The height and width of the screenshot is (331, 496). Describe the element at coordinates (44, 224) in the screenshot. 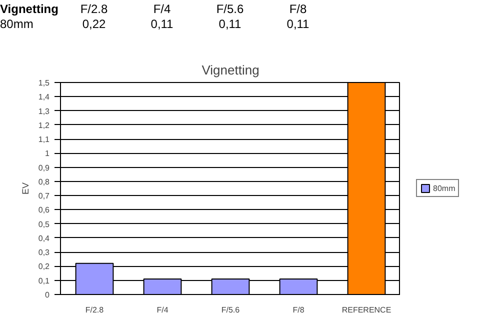

I see `y-tick-label: 0,5` at that location.